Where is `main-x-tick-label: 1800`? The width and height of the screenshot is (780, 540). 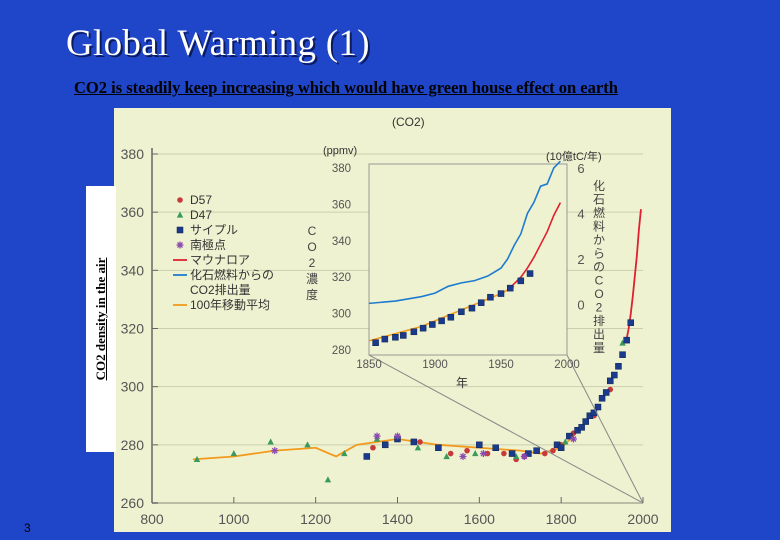
main-x-tick-label: 1800 is located at coordinates (561, 519).